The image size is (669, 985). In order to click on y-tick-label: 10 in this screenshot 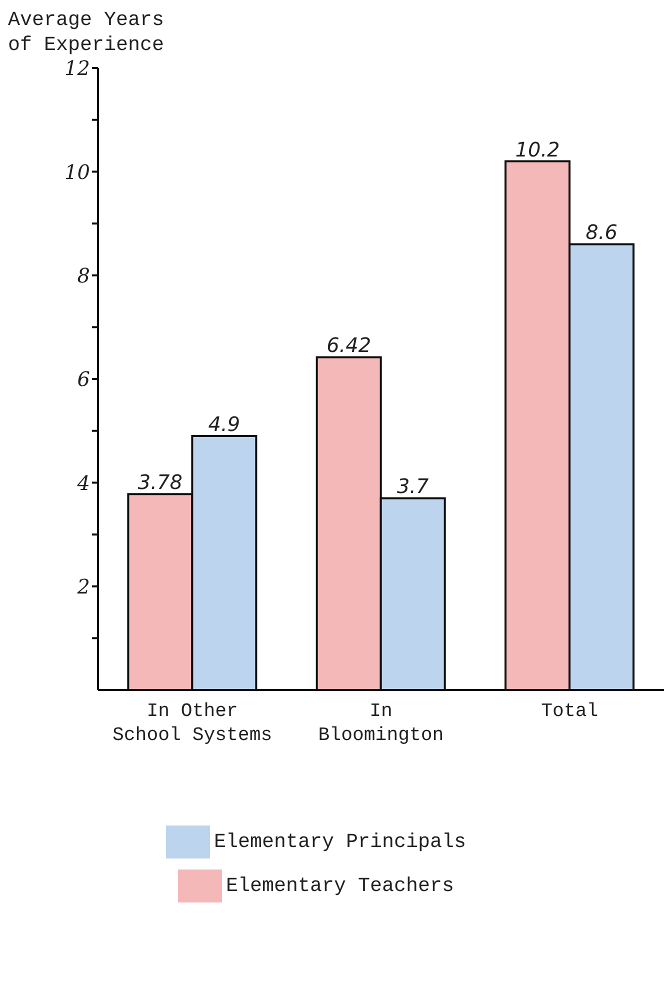, I will do `click(77, 172)`.